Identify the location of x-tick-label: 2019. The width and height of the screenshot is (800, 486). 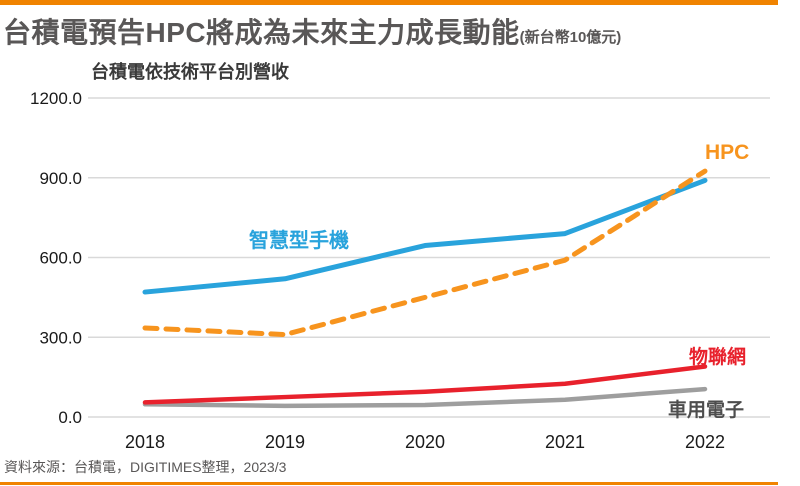
(285, 442).